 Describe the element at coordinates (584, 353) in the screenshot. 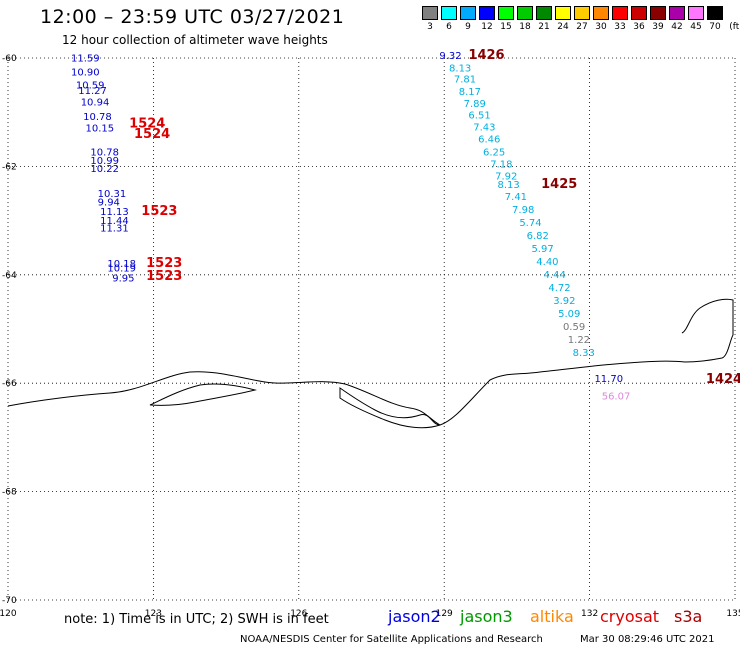

I see `wave-height-label: 8.33` at that location.